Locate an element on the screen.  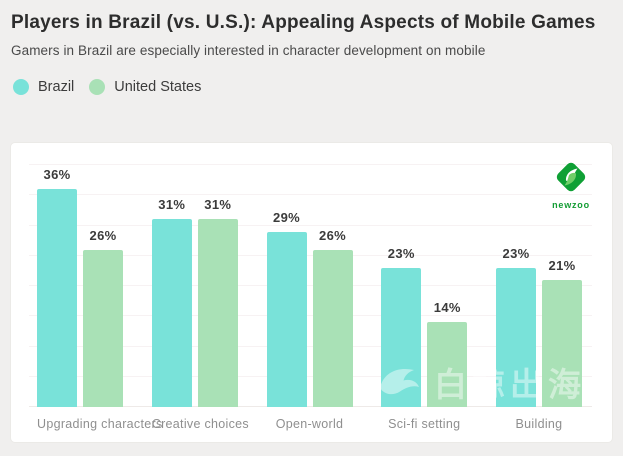
bar-group: 36% 26% is located at coordinates (80, 286).